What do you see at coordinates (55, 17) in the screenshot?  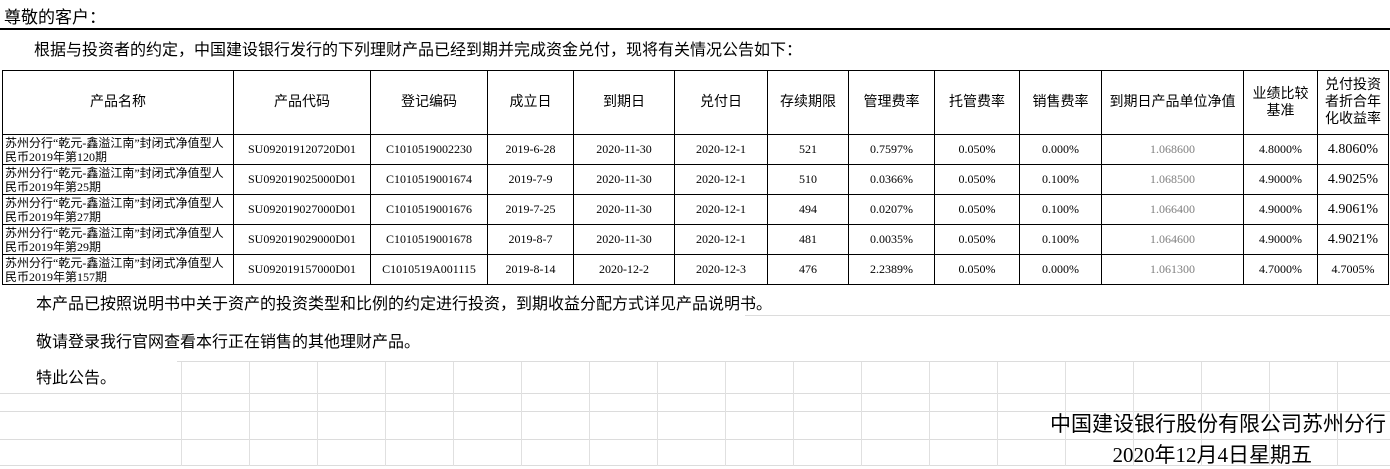 I see `salutation-text: 尊敬的客户：` at bounding box center [55, 17].